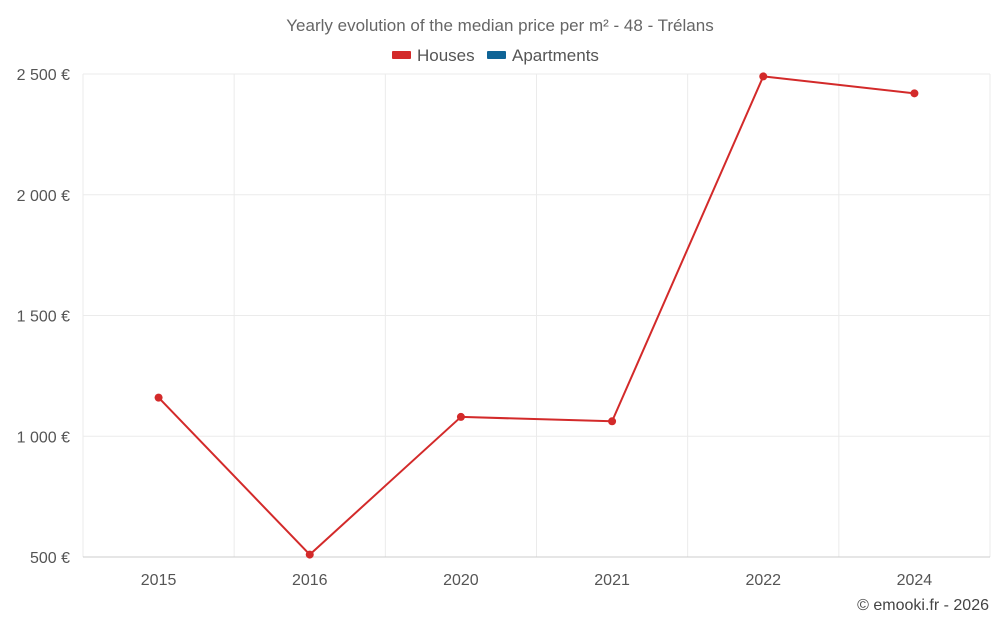 Image resolution: width=1000 pixels, height=625 pixels. What do you see at coordinates (50, 558) in the screenshot?
I see `y-tick-label: 500 €` at bounding box center [50, 558].